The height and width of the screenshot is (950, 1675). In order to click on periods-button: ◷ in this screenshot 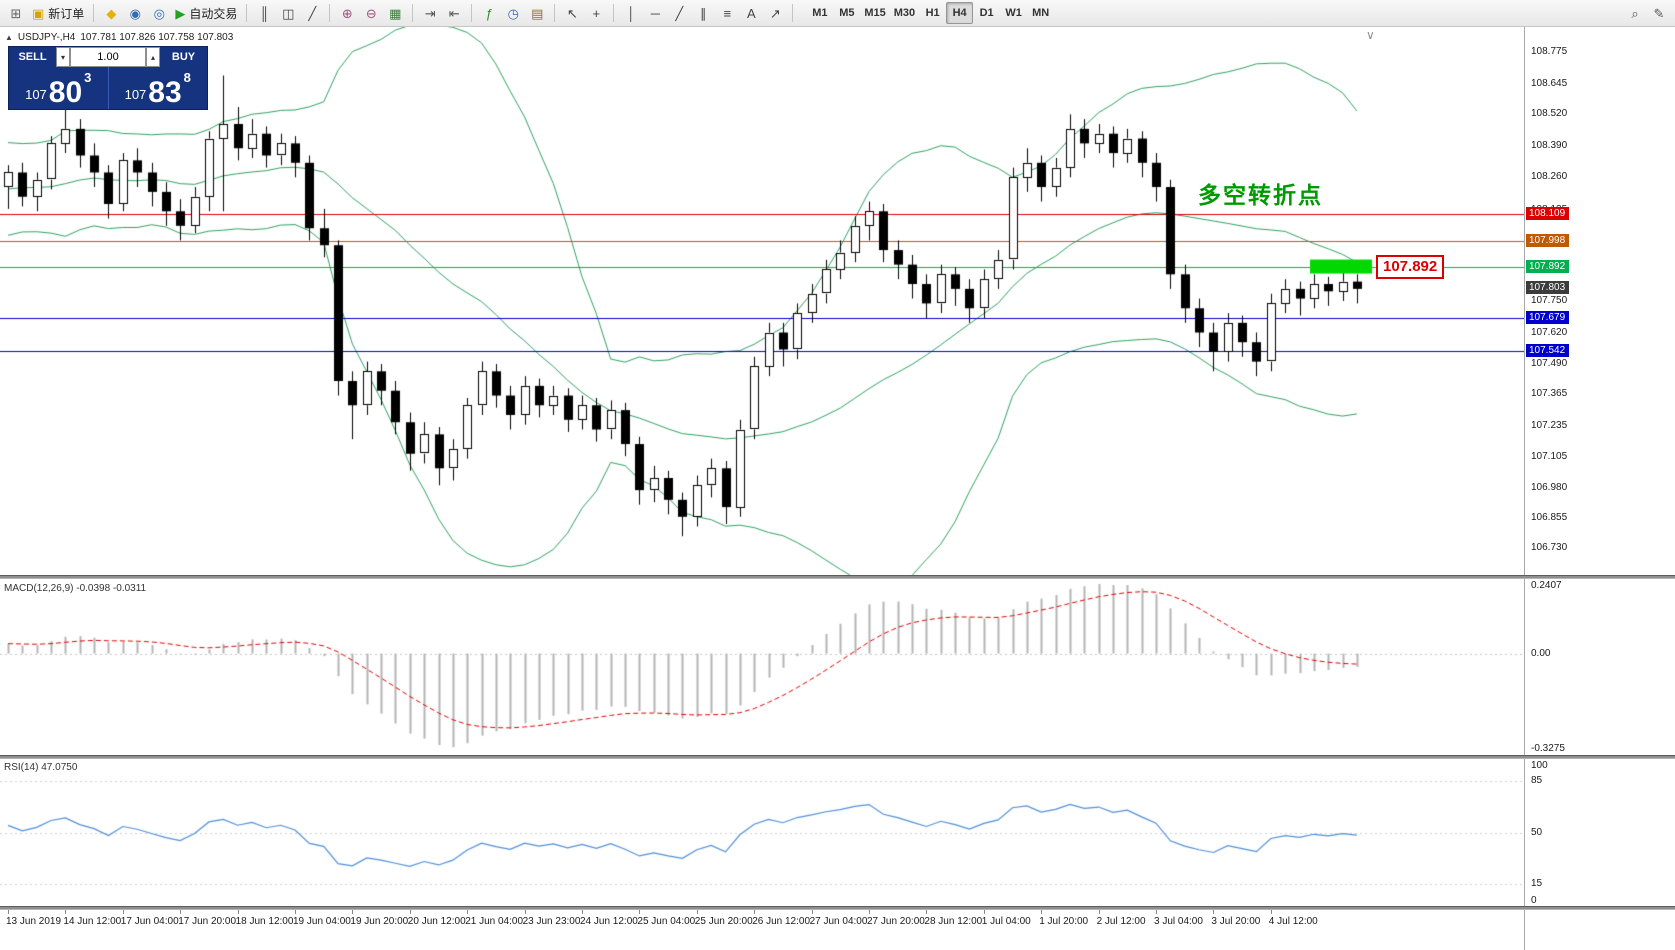, I will do `click(513, 13)`.